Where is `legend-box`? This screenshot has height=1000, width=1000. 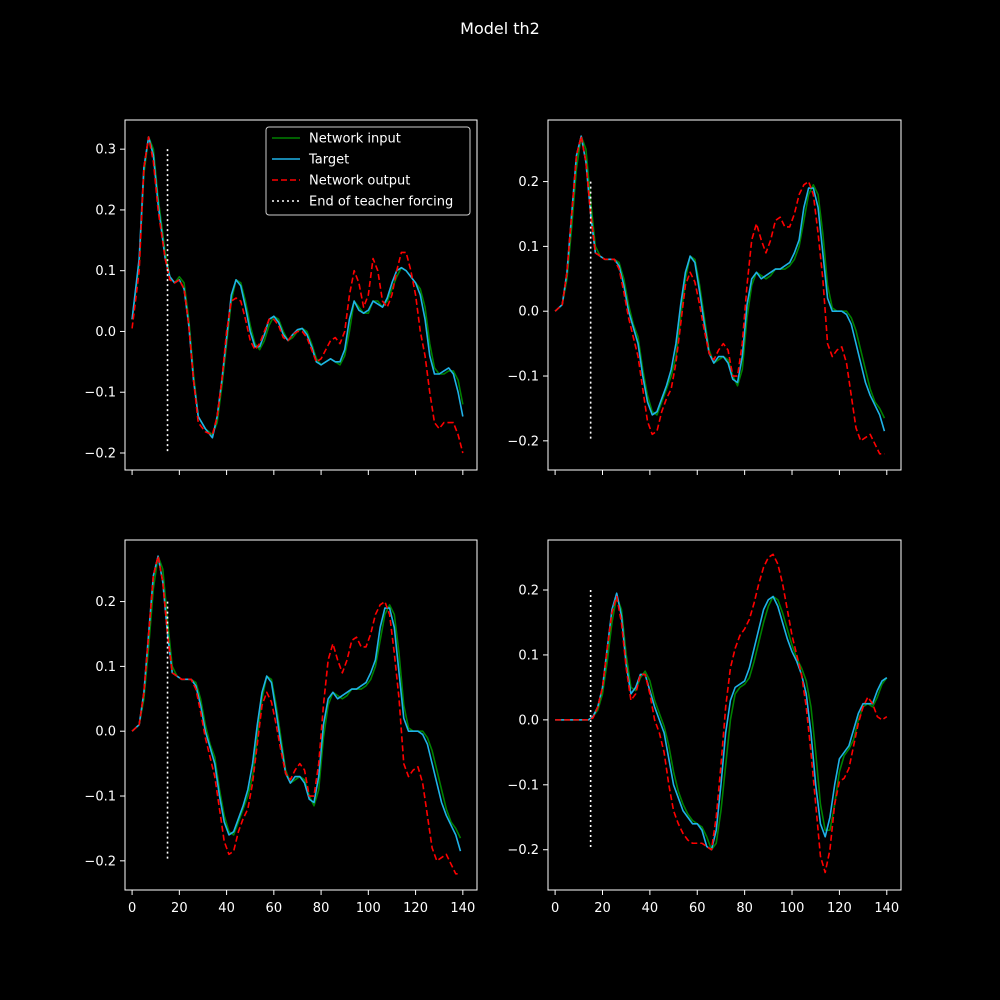 legend-box is located at coordinates (368, 171).